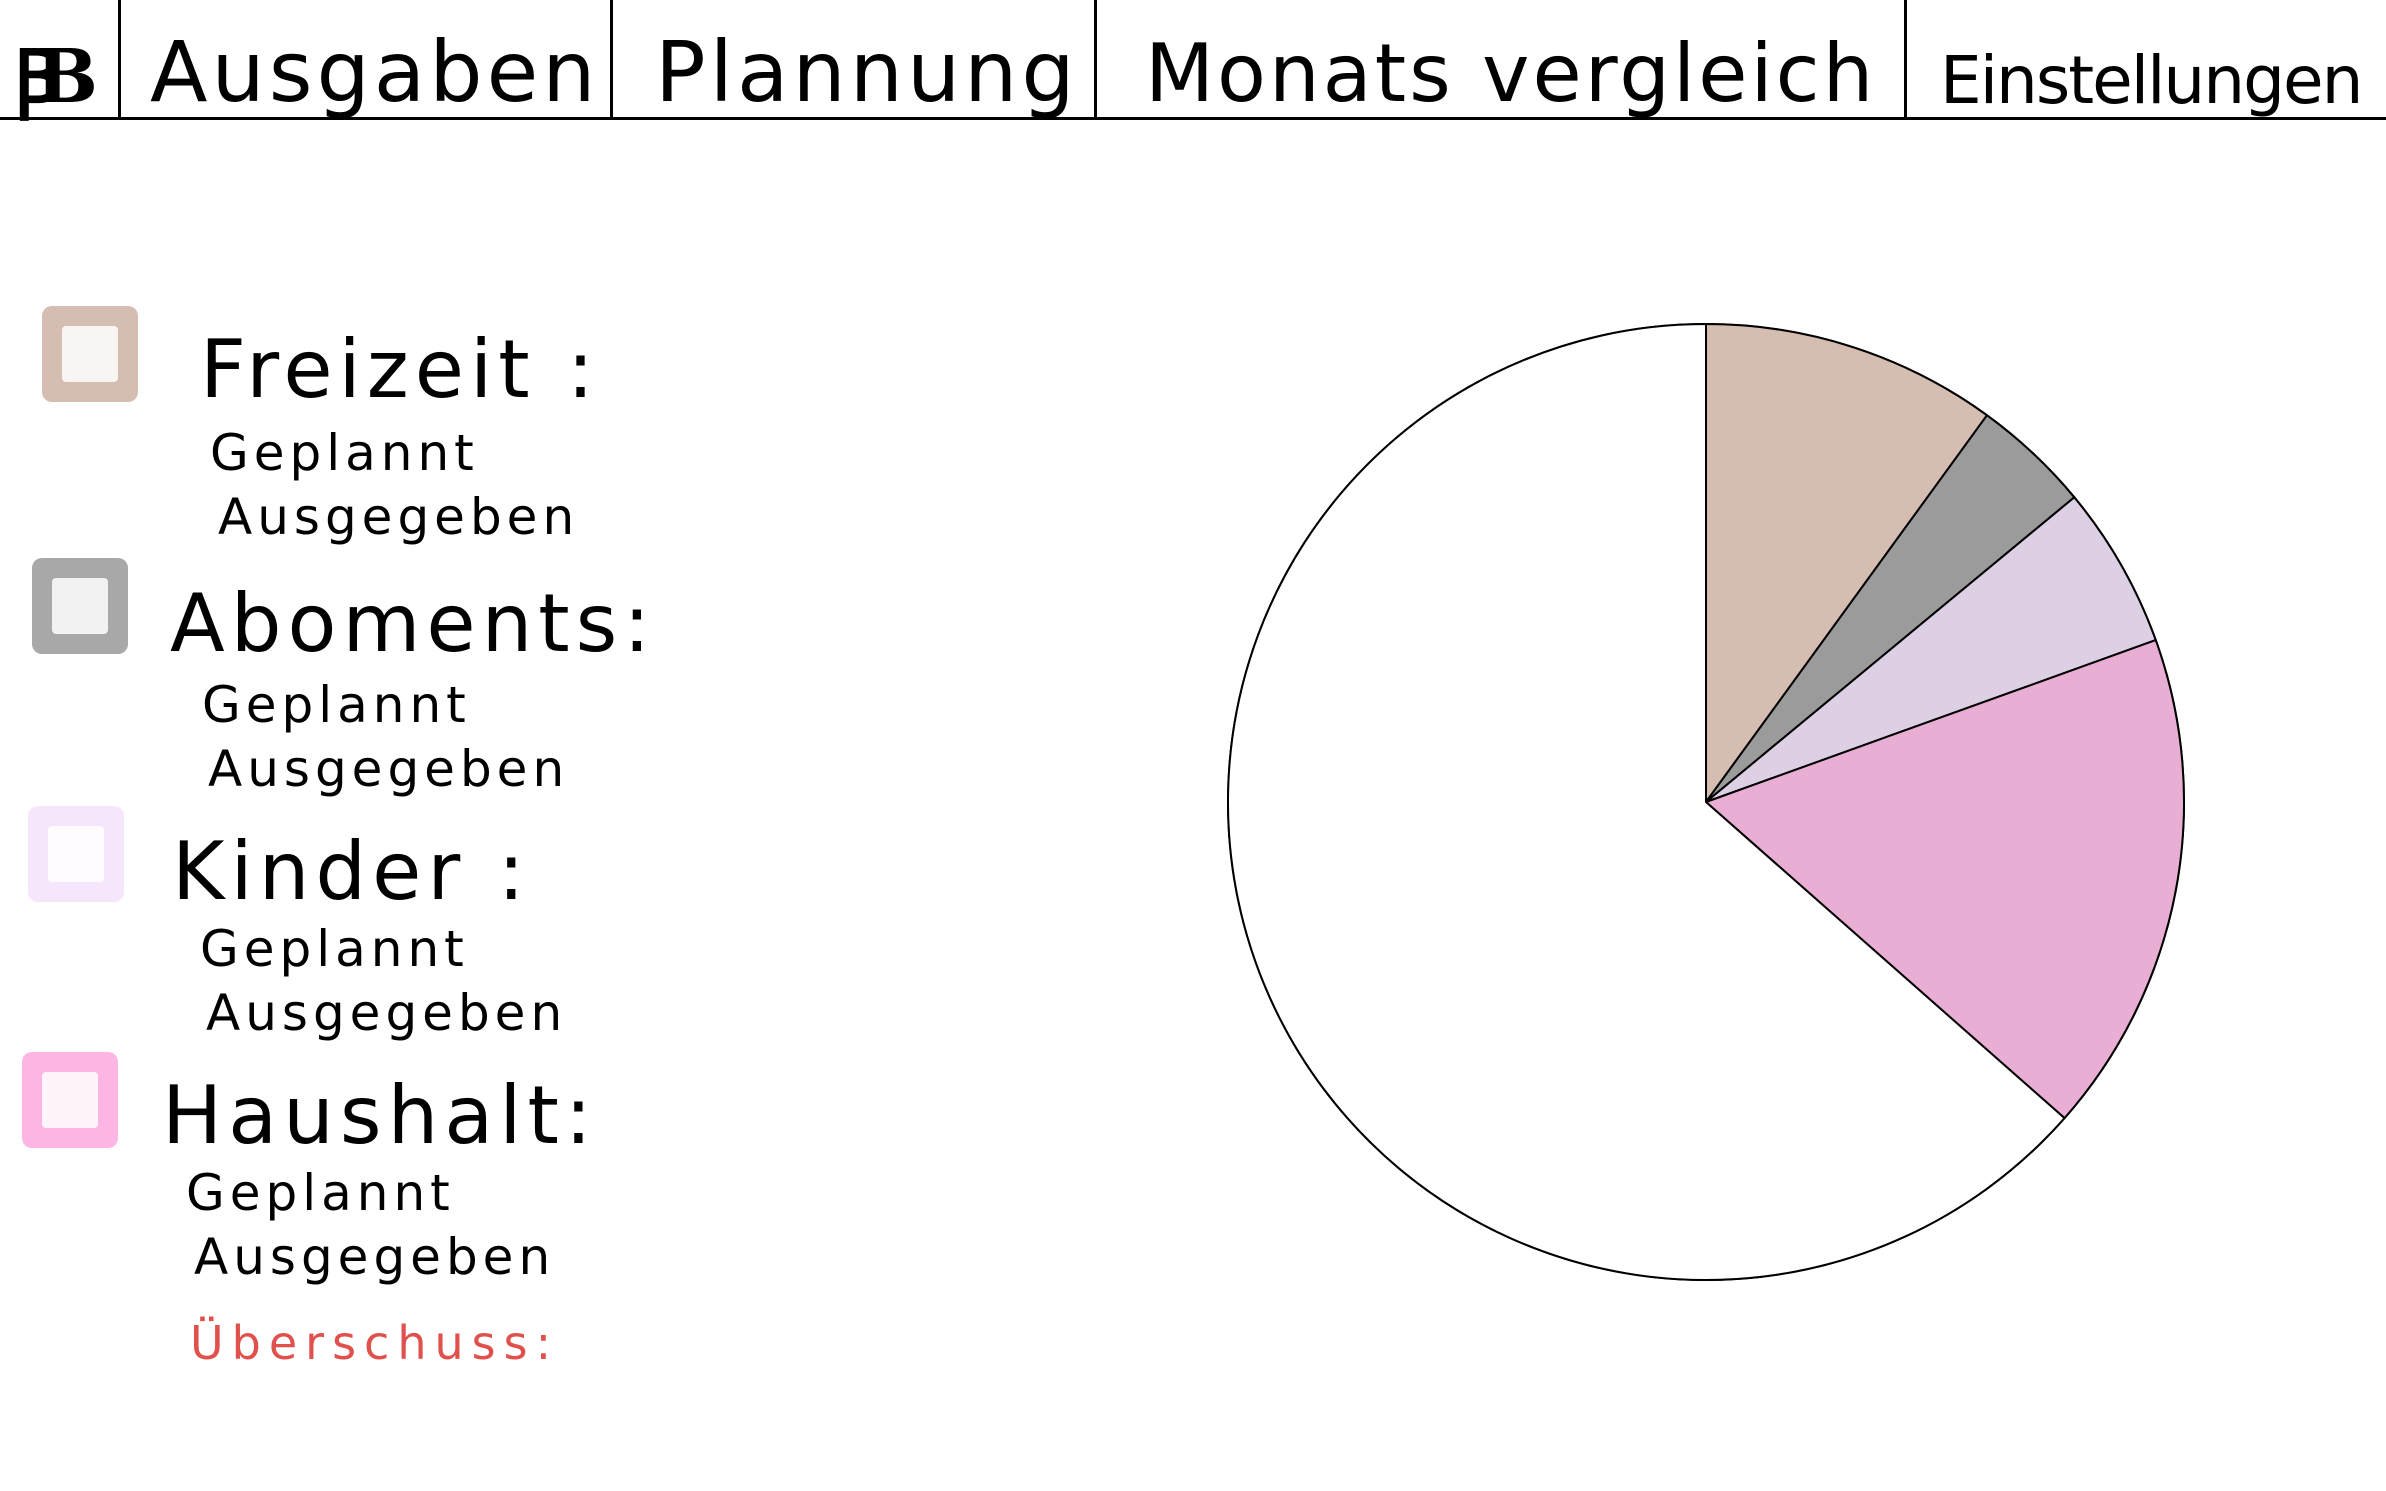 The width and height of the screenshot is (2386, 1491). I want to click on aboments-color-swatch, so click(80, 606).